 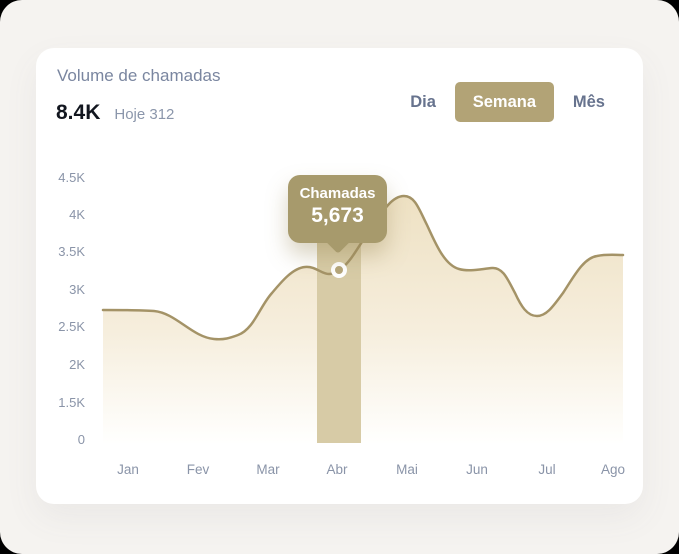 What do you see at coordinates (71, 251) in the screenshot?
I see `y-tick: 3.5K` at bounding box center [71, 251].